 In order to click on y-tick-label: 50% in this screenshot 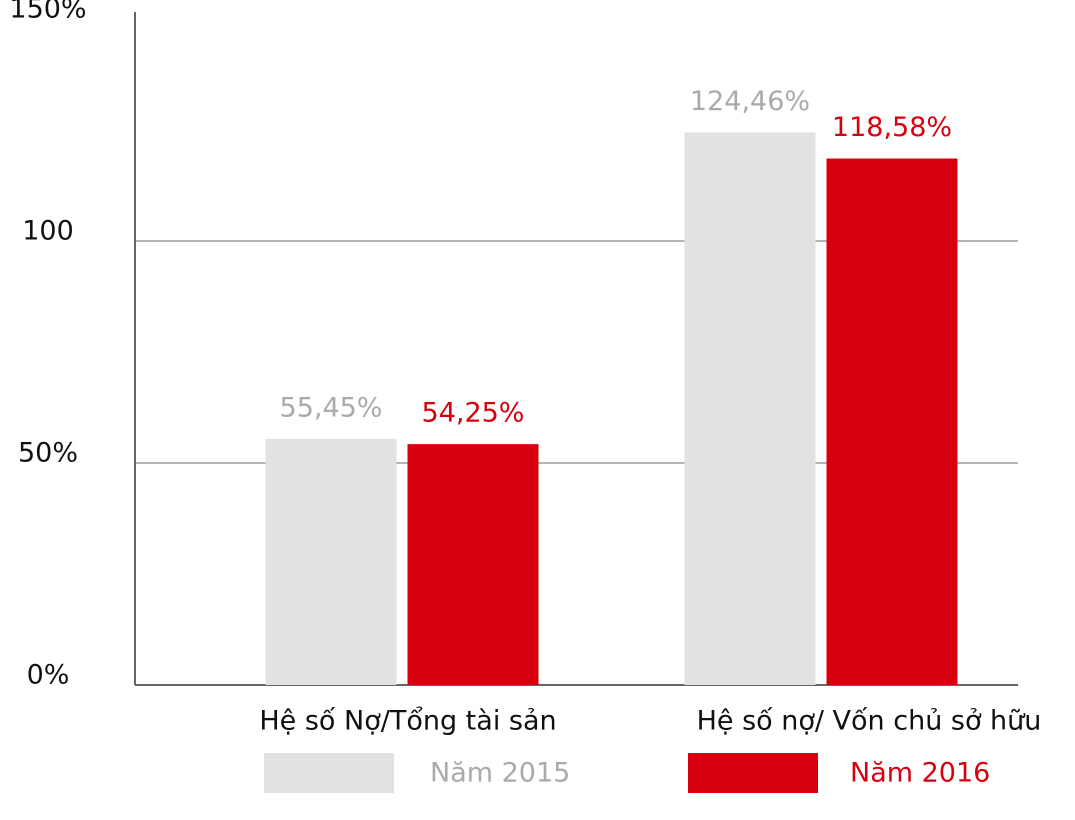, I will do `click(48, 453)`.